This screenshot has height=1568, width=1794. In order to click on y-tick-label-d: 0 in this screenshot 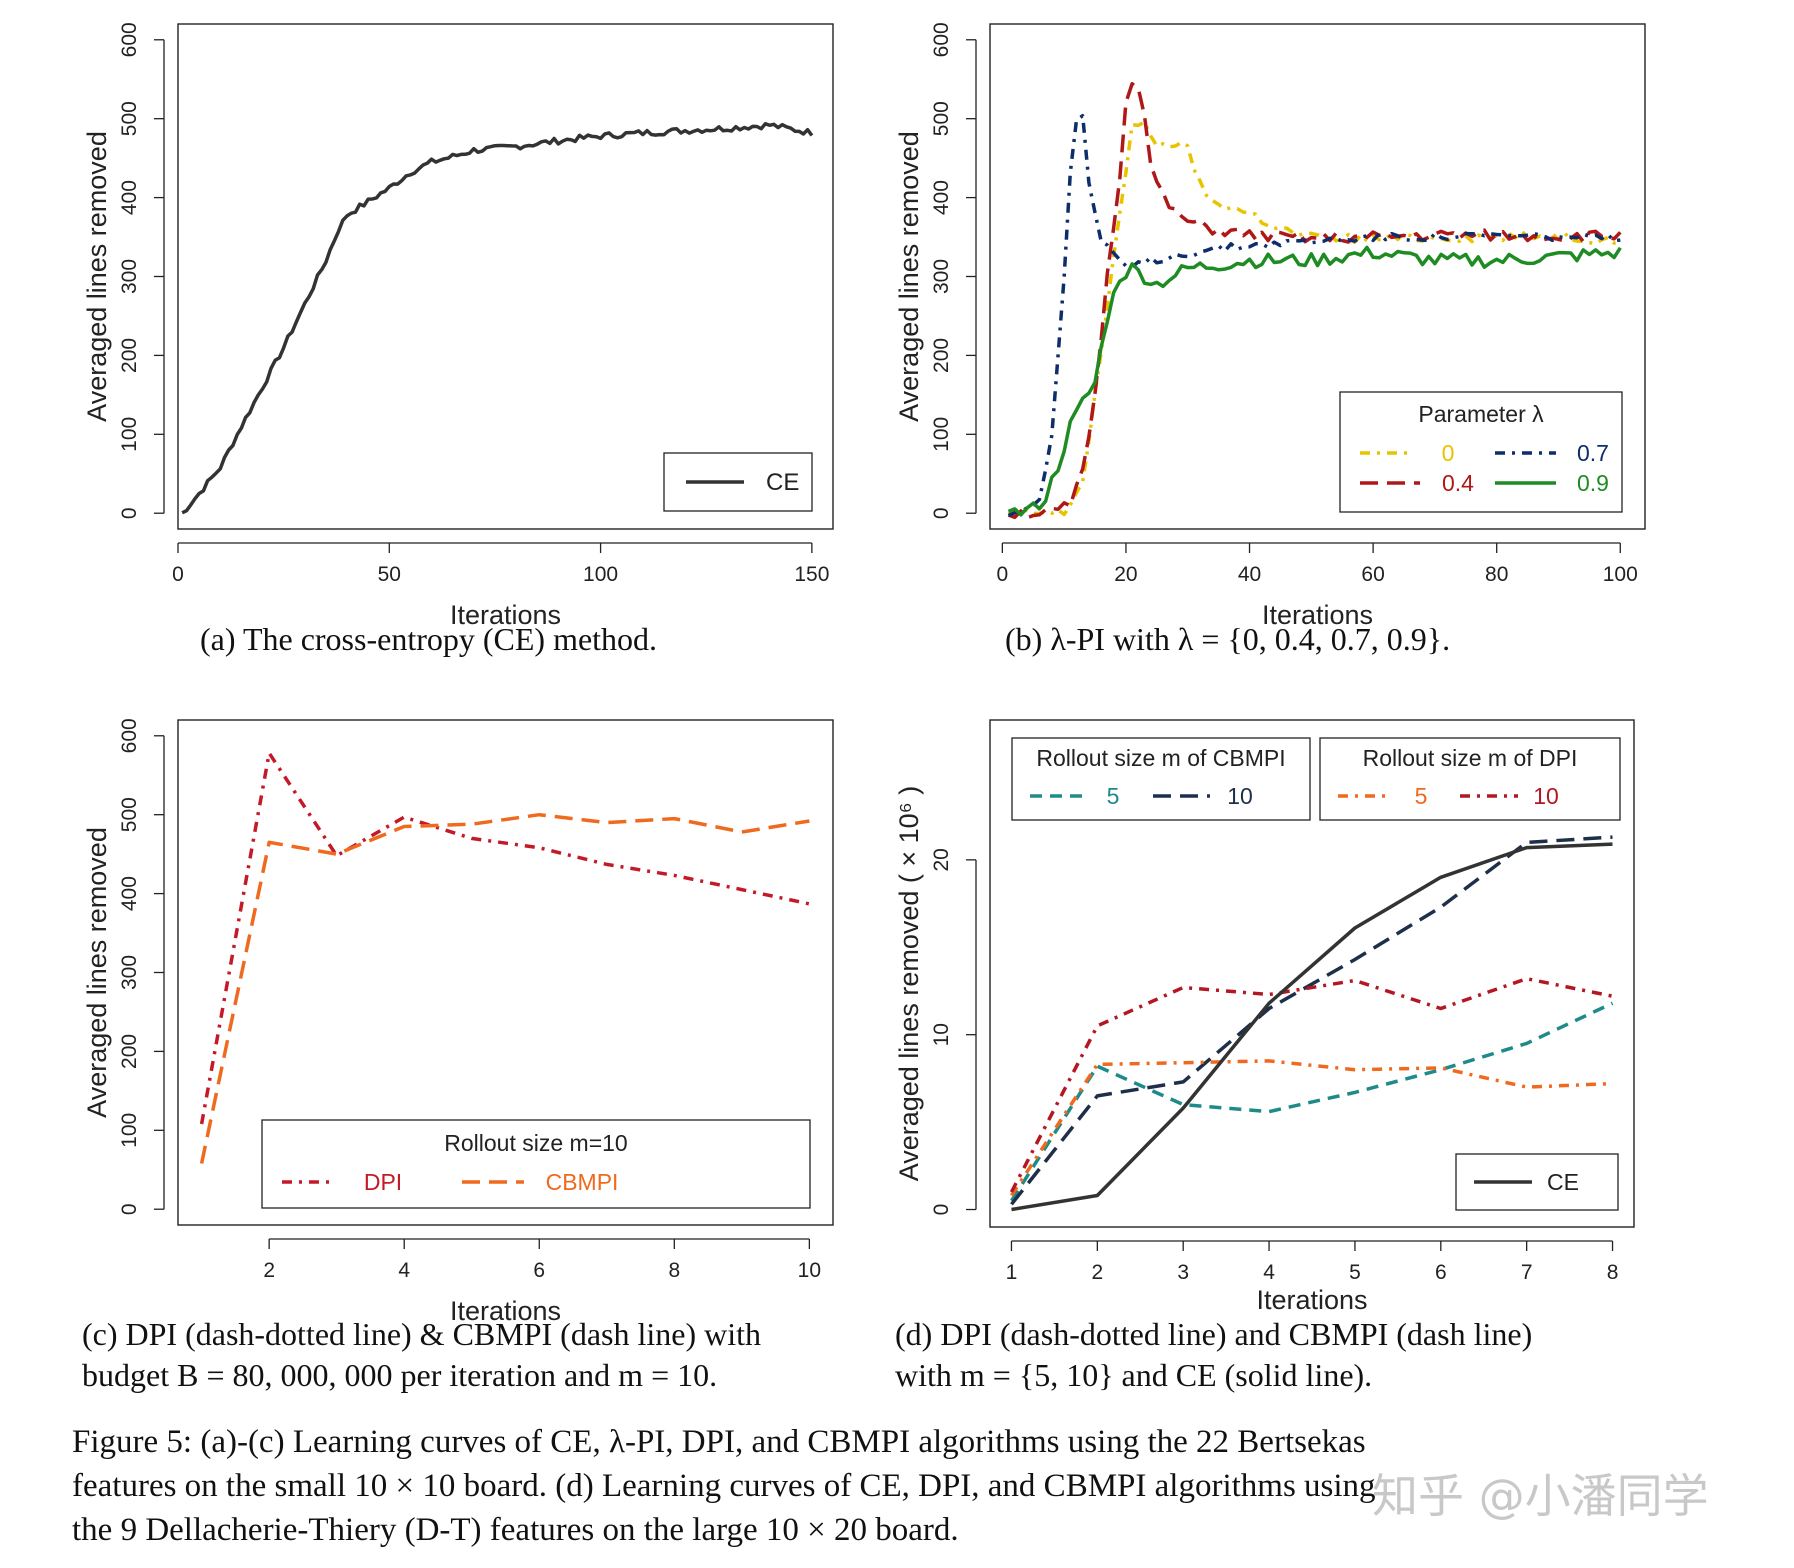, I will do `click(941, 1210)`.